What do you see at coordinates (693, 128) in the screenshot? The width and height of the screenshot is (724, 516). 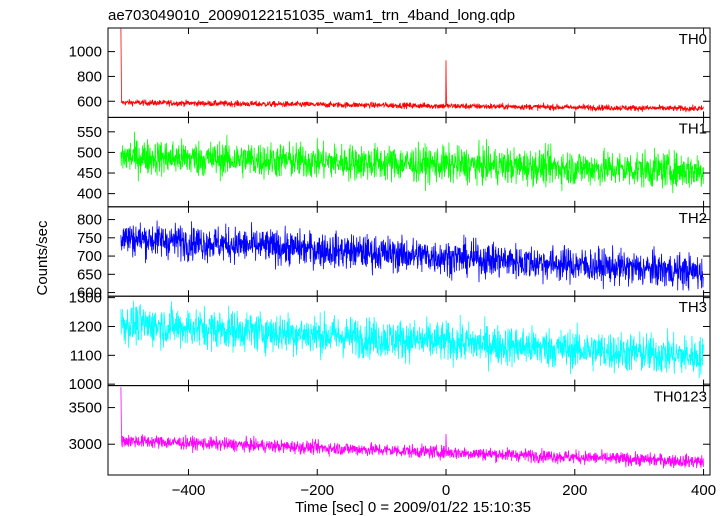 I see `panel-label-th1: TH1` at bounding box center [693, 128].